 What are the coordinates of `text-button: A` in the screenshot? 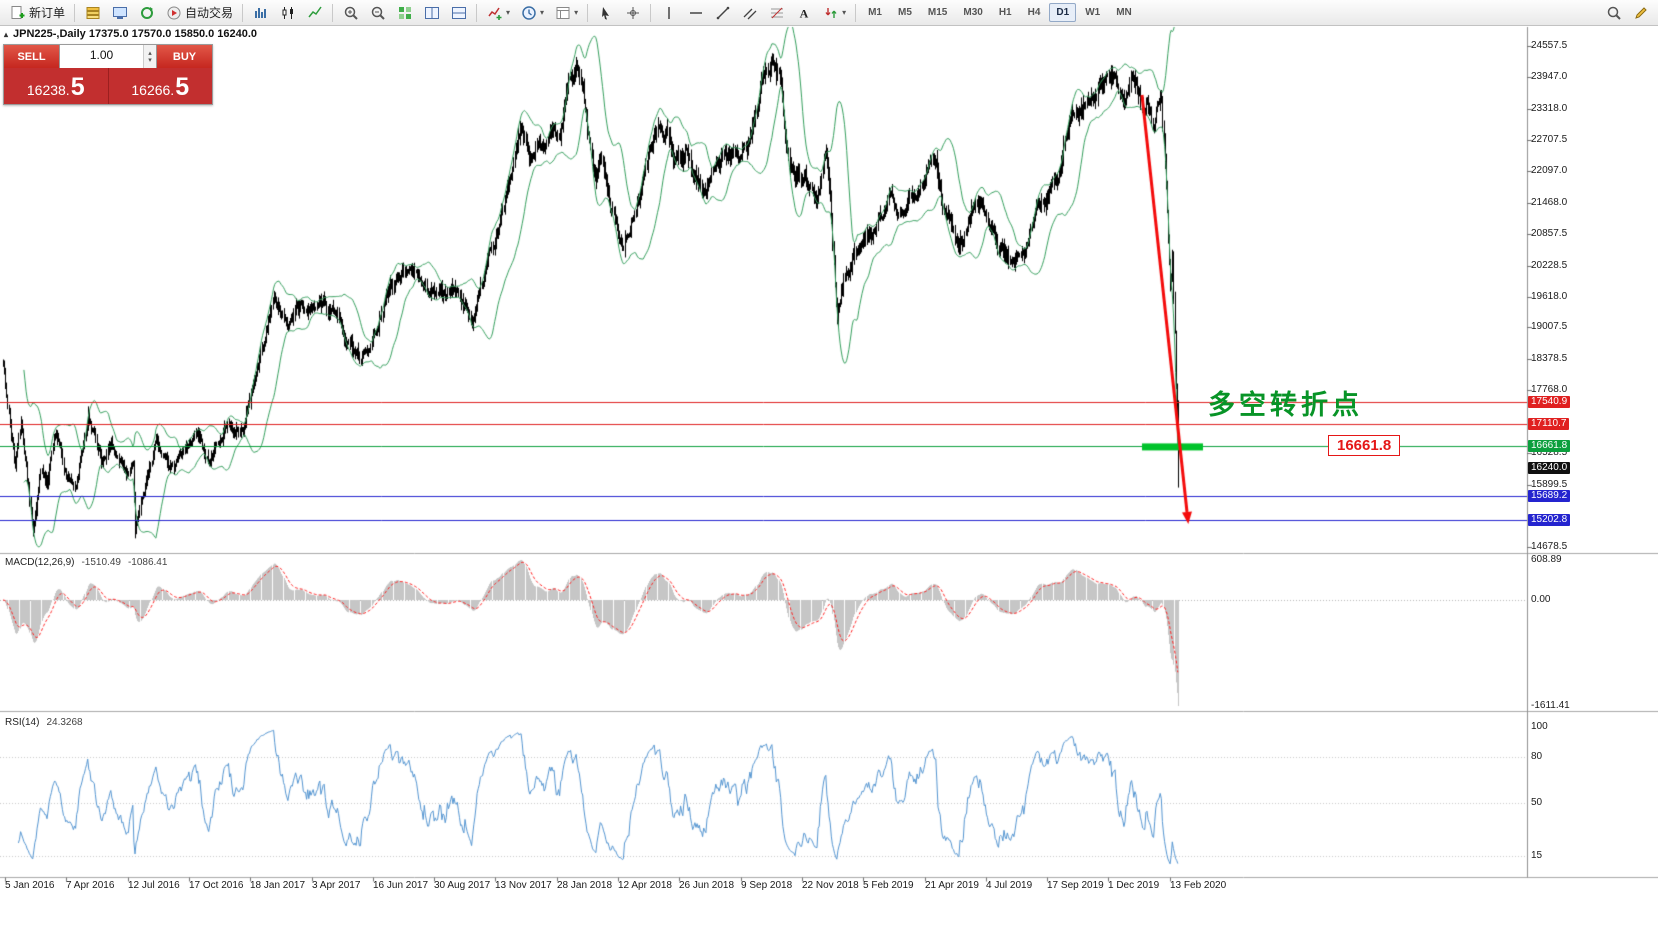 It's located at (803, 13).